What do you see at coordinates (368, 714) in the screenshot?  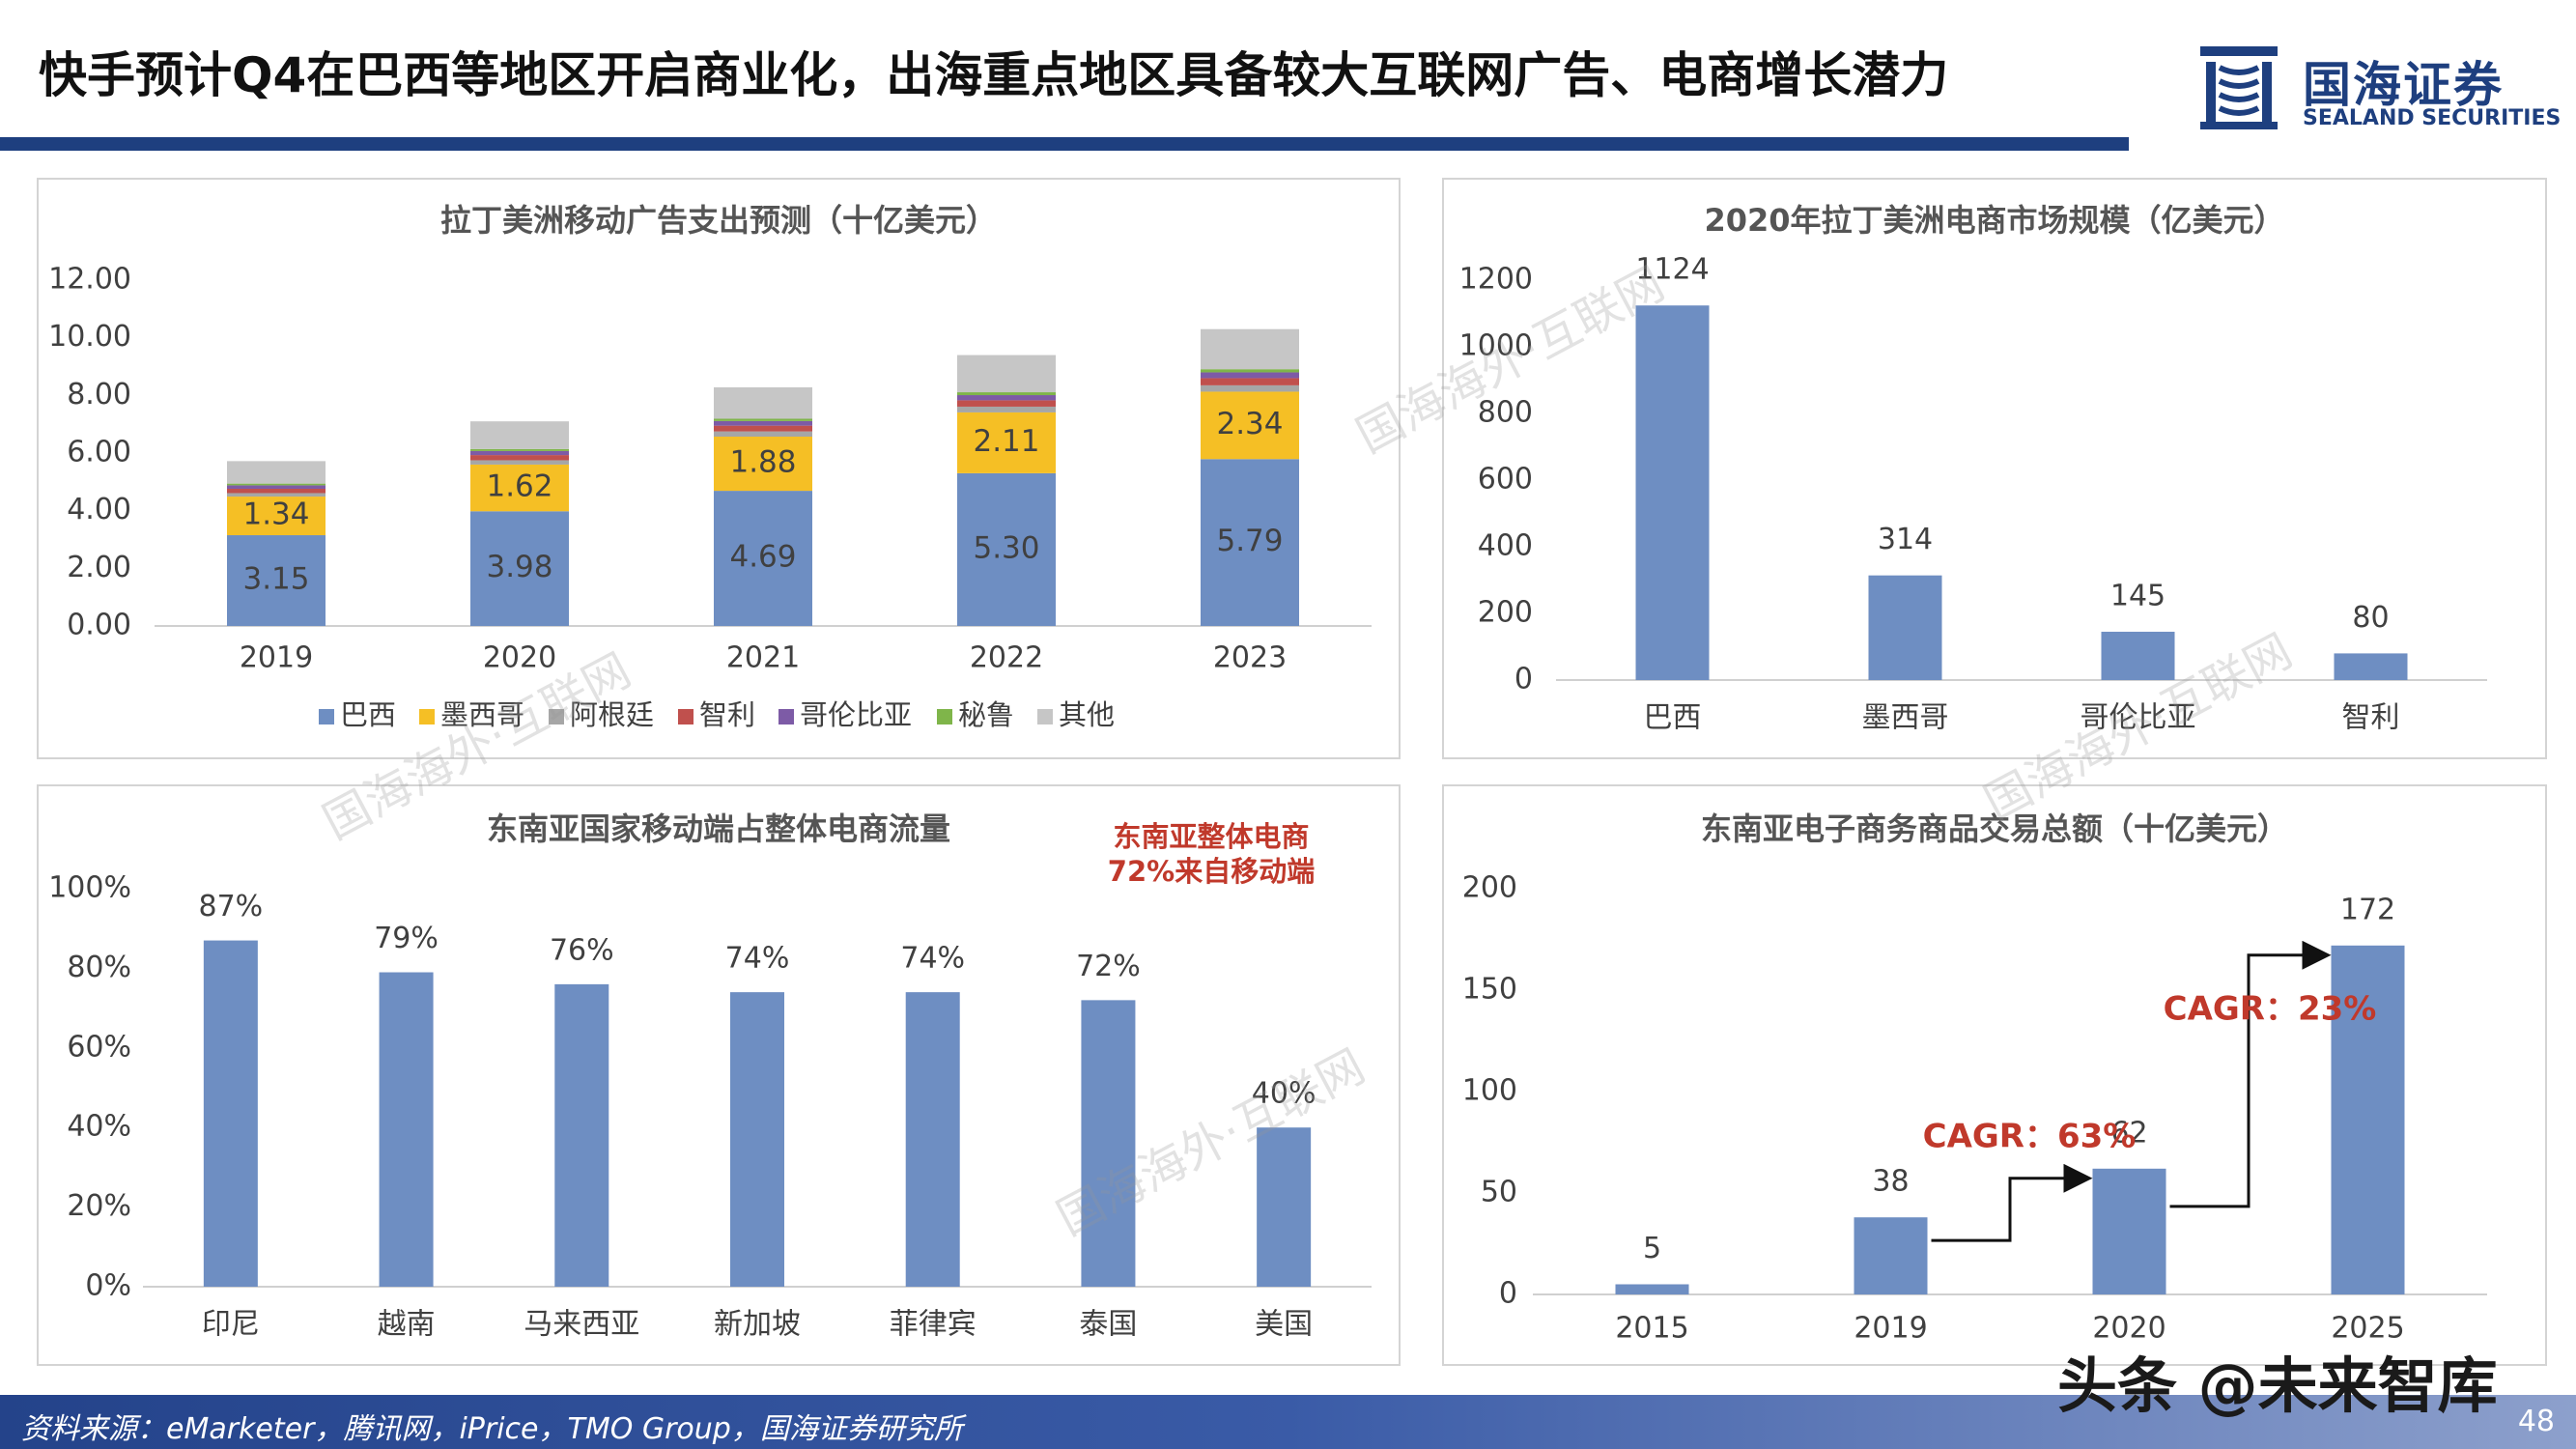 I see `legend-label: 巴西` at bounding box center [368, 714].